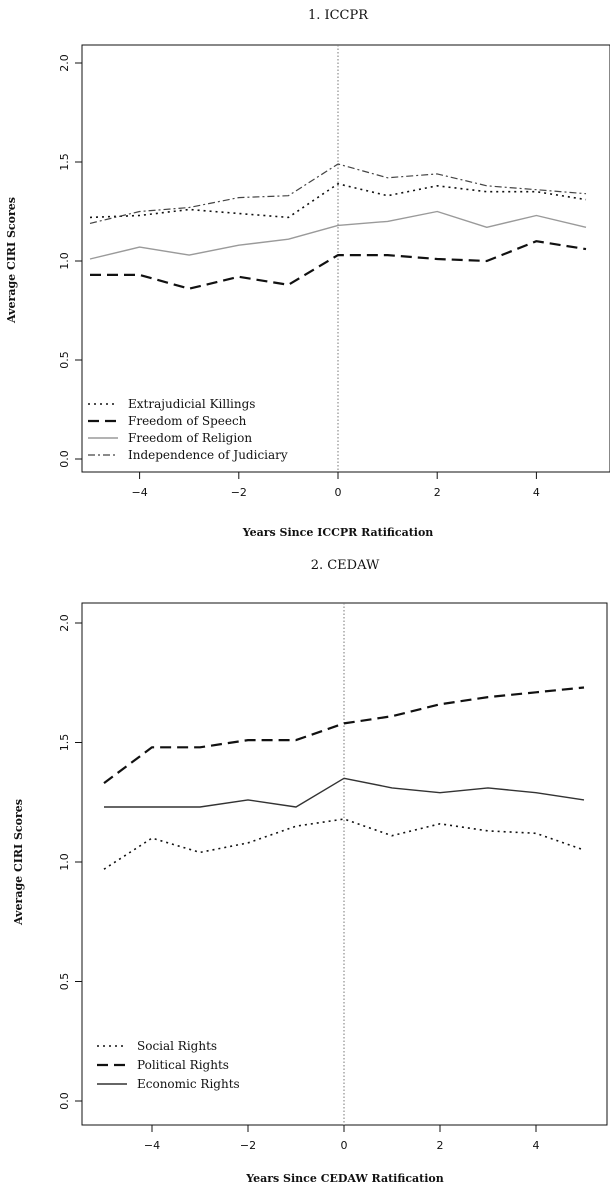 Image resolution: width=610 pixels, height=1188 pixels. What do you see at coordinates (190, 438) in the screenshot?
I see `legend-label: Freedom of Religion` at bounding box center [190, 438].